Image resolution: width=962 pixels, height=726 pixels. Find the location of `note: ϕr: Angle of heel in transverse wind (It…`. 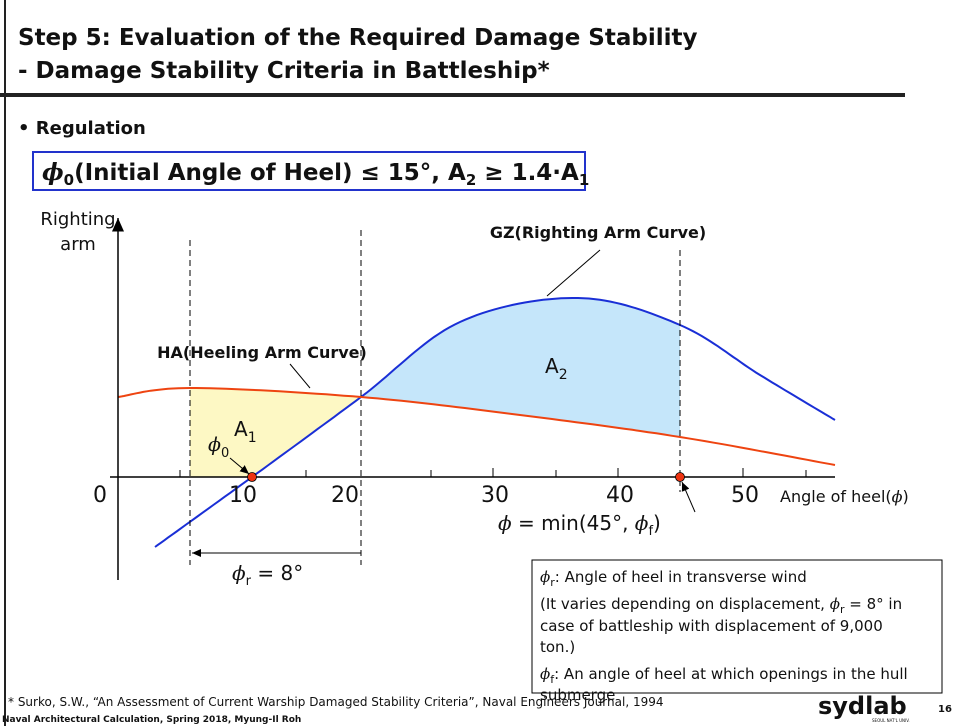

note: ϕr: Angle of heel in transverse wind (It… is located at coordinates (724, 636).